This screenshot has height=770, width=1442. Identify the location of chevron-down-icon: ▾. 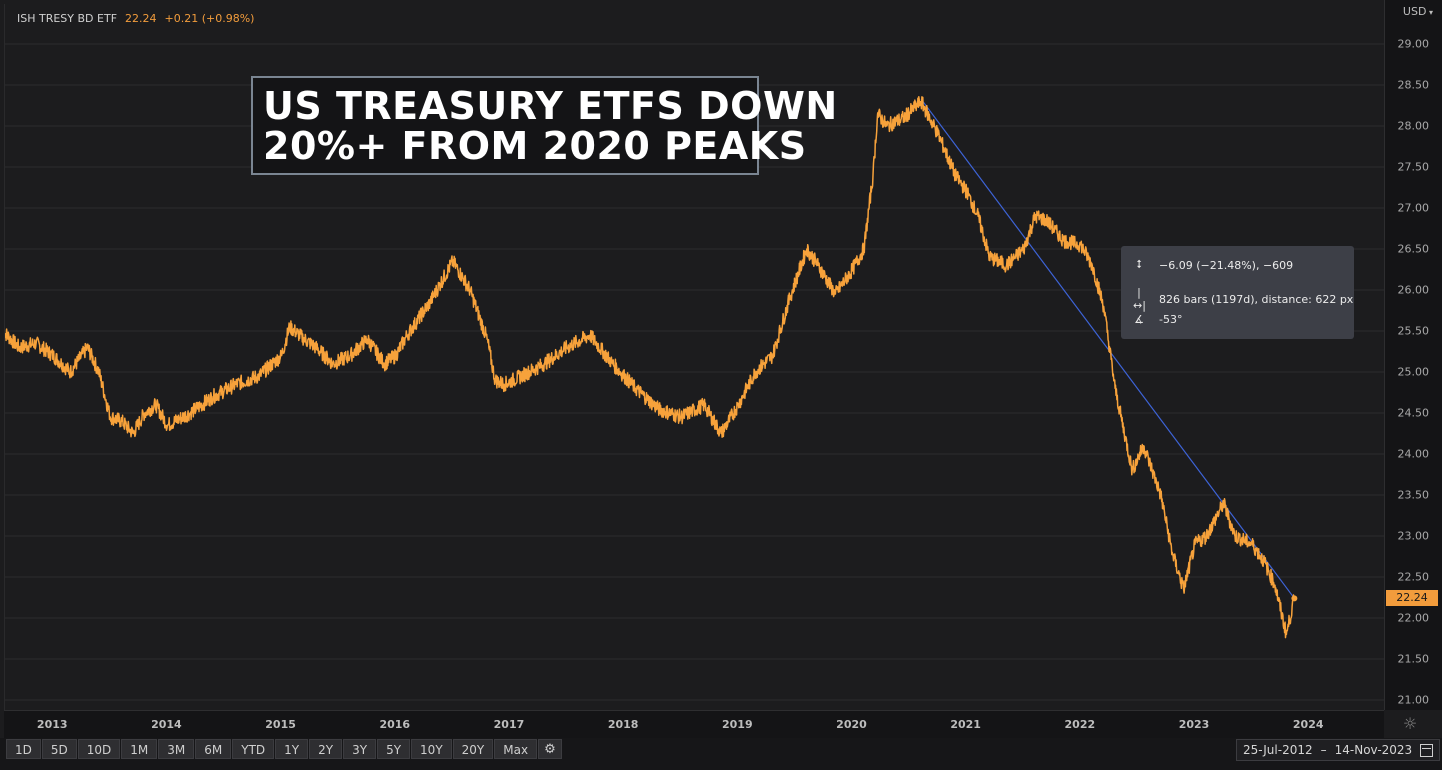
(1429, 12).